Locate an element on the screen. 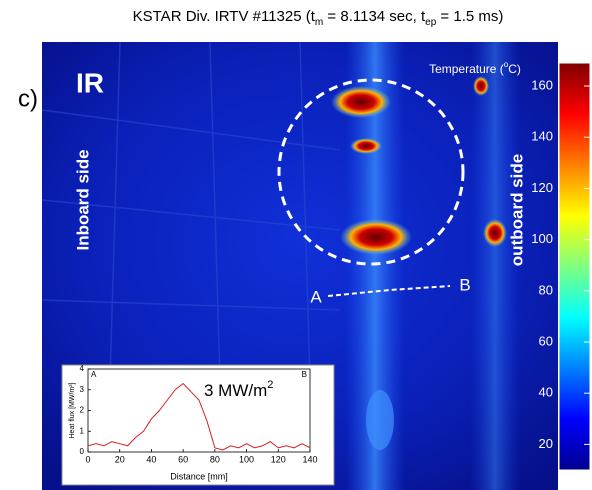 The width and height of the screenshot is (592, 490). y-axis-label: Heat flux [MW/m²] is located at coordinates (72, 410).